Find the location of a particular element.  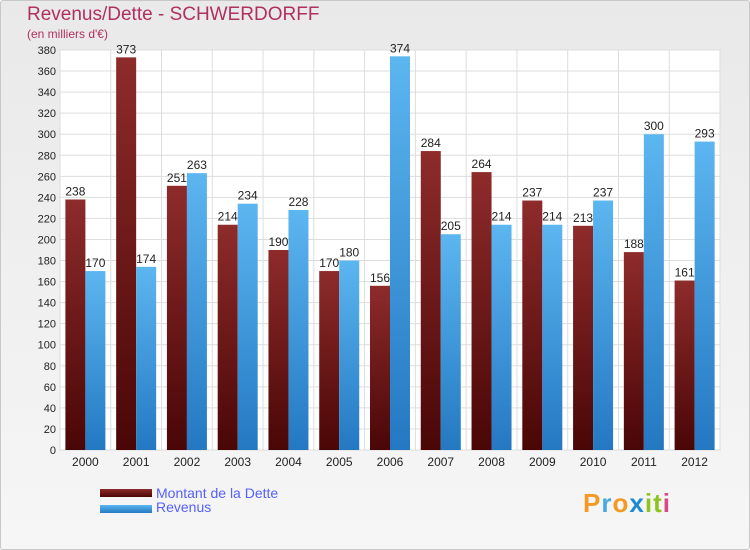

y-tick-label: 100 is located at coordinates (47, 346).